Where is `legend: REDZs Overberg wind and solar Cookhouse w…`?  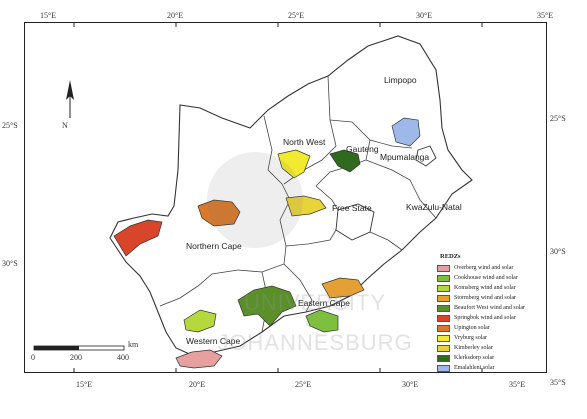
legend: REDZs Overberg wind and solar Cookhouse w… is located at coordinates (497, 313).